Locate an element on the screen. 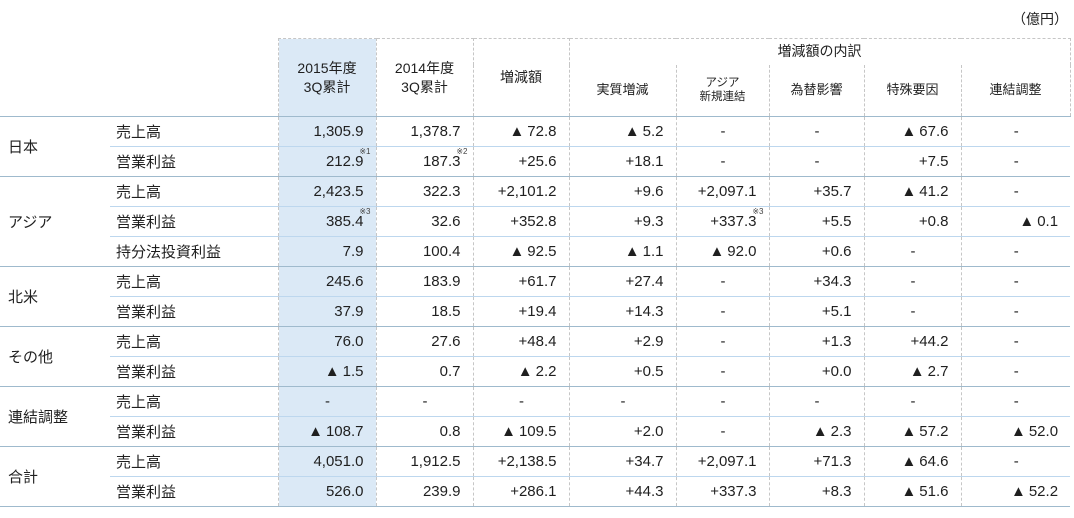 The image size is (1074, 518). col-header-2015-line2: 3Q累計 is located at coordinates (327, 86).